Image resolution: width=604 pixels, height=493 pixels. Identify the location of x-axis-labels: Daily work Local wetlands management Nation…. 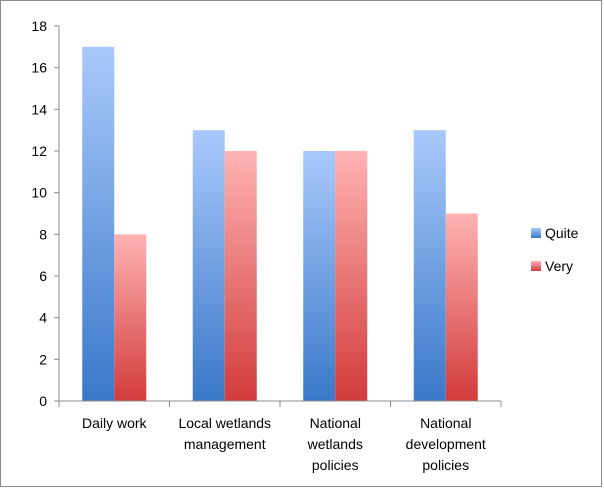
(280, 437).